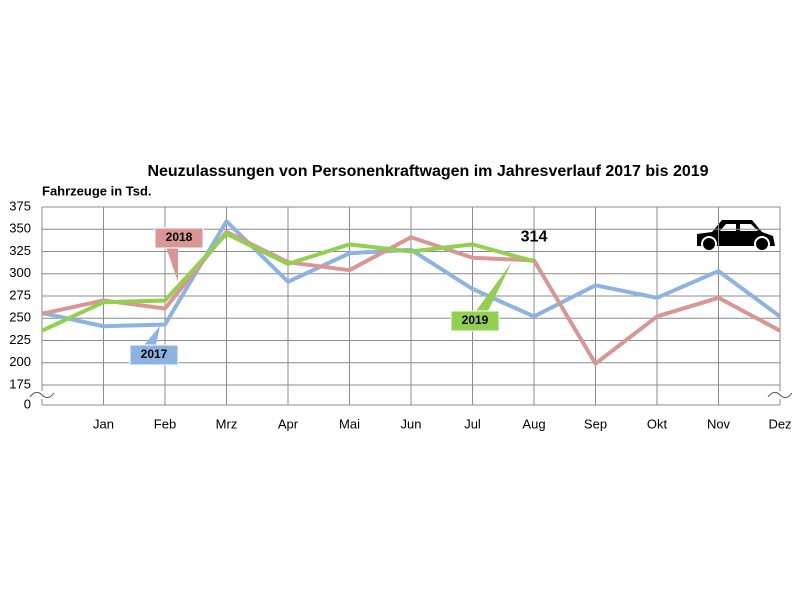  Describe the element at coordinates (97, 190) in the screenshot. I see `y-axis-label: Fahrzeuge in Tsd.` at that location.